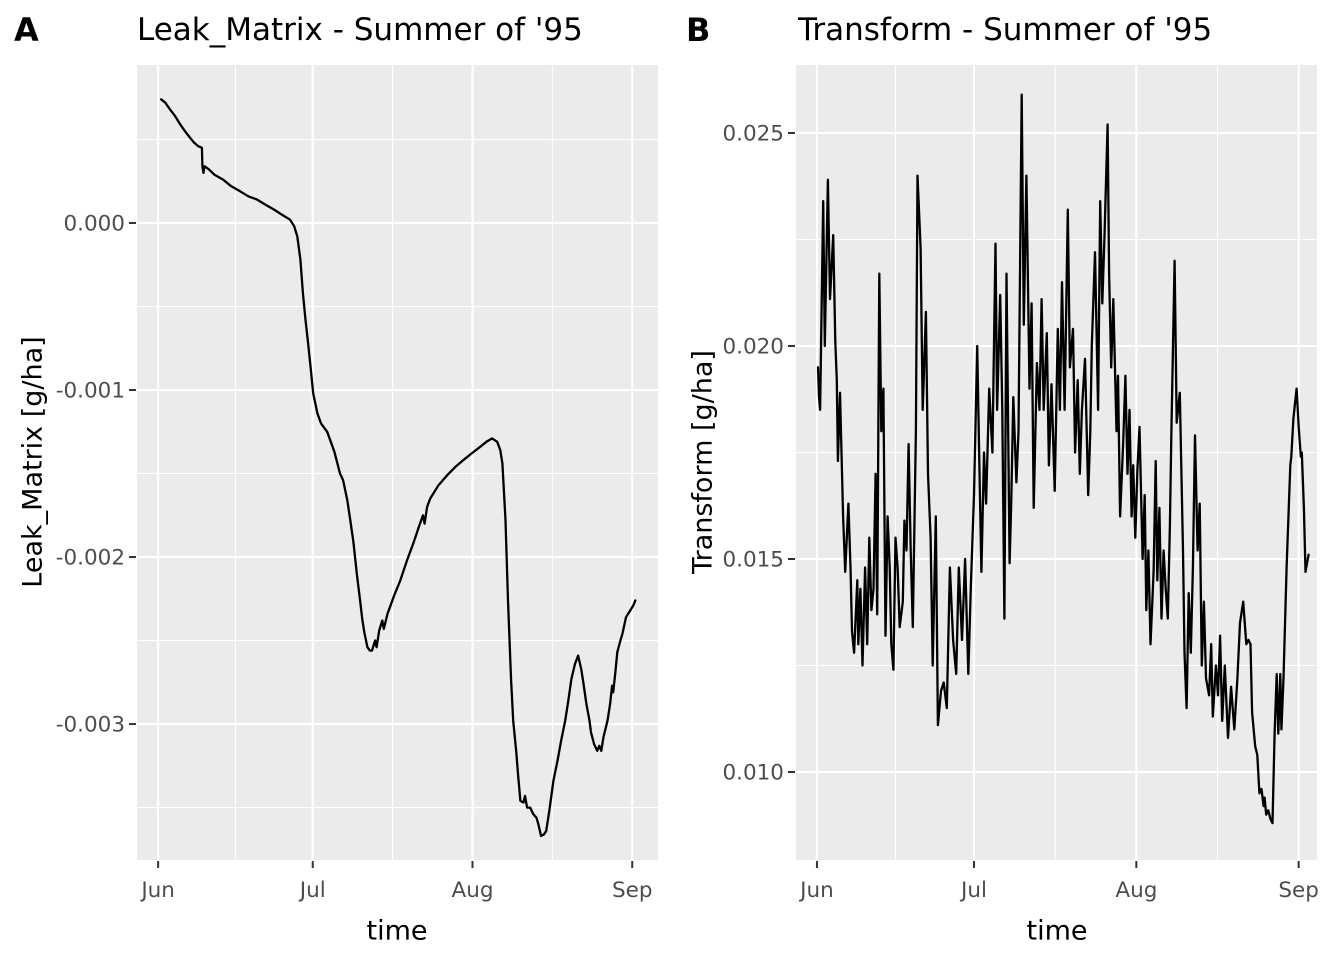  What do you see at coordinates (397, 931) in the screenshot?
I see `x-axis-title-a: time` at bounding box center [397, 931].